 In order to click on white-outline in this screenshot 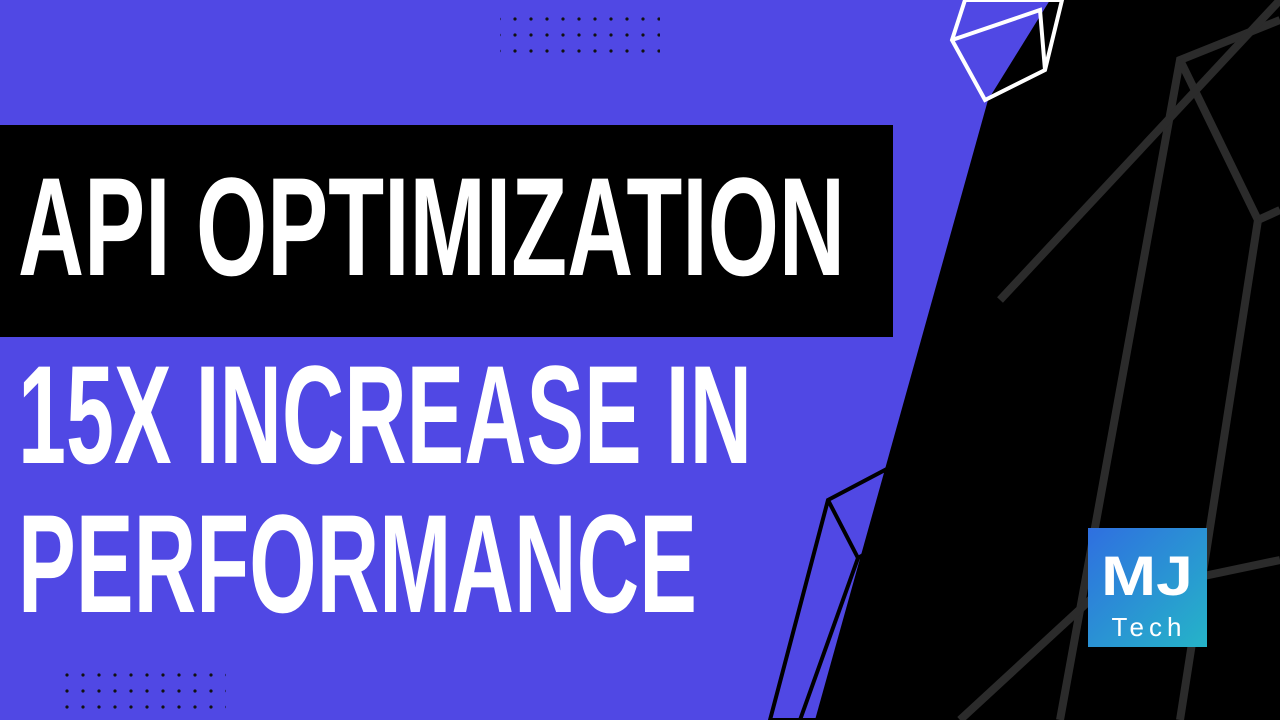, I will do `click(1007, 51)`.